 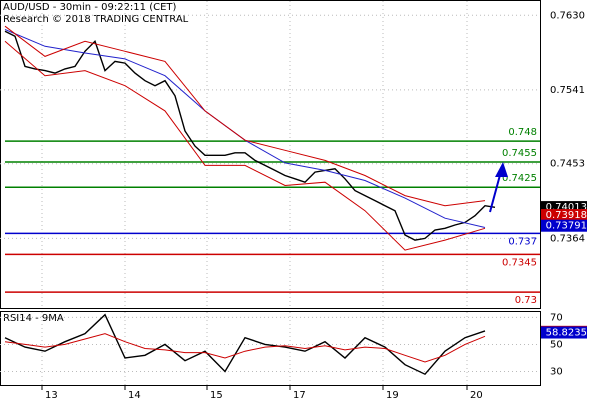 What do you see at coordinates (567, 15) in the screenshot?
I see `y-tick-label: 0.7630` at bounding box center [567, 15].